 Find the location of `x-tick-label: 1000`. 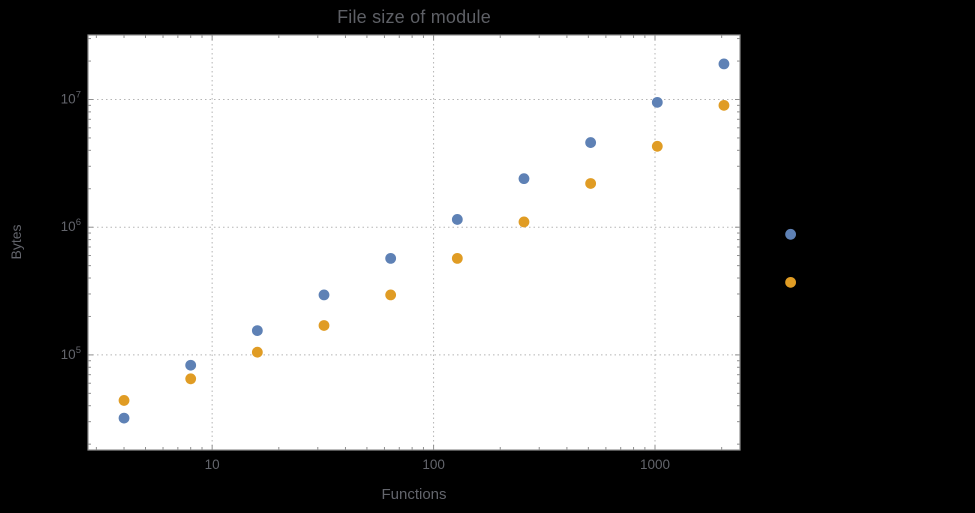

x-tick-label: 1000 is located at coordinates (655, 464).